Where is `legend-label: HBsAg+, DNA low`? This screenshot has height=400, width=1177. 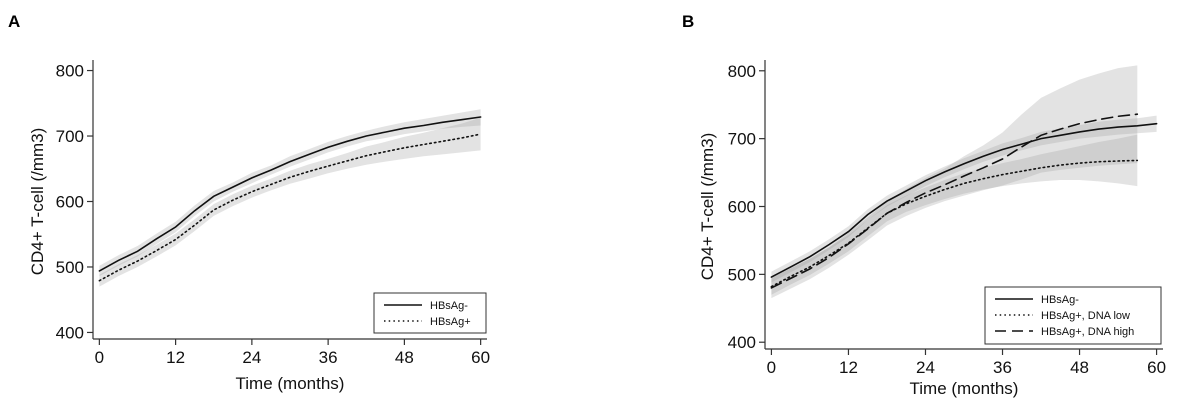
legend-label: HBsAg+, DNA low is located at coordinates (1085, 316).